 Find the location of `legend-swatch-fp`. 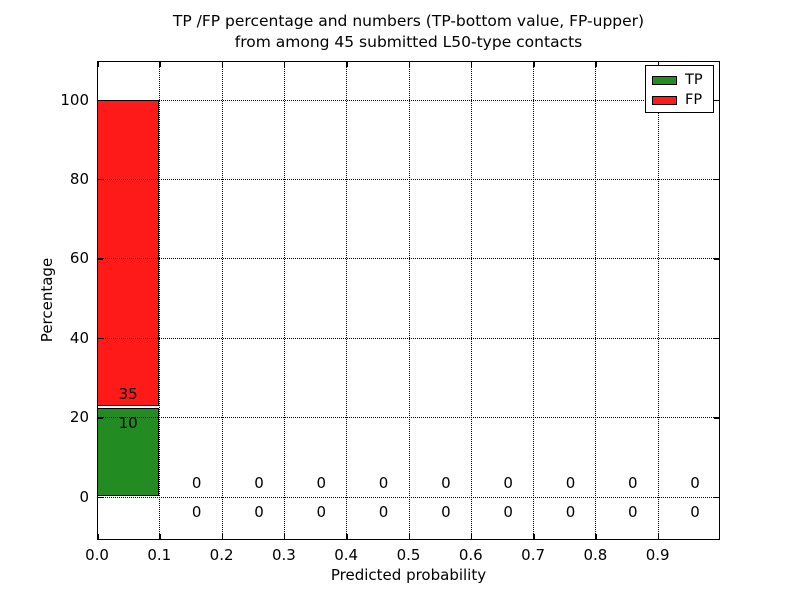

legend-swatch-fp is located at coordinates (664, 100).